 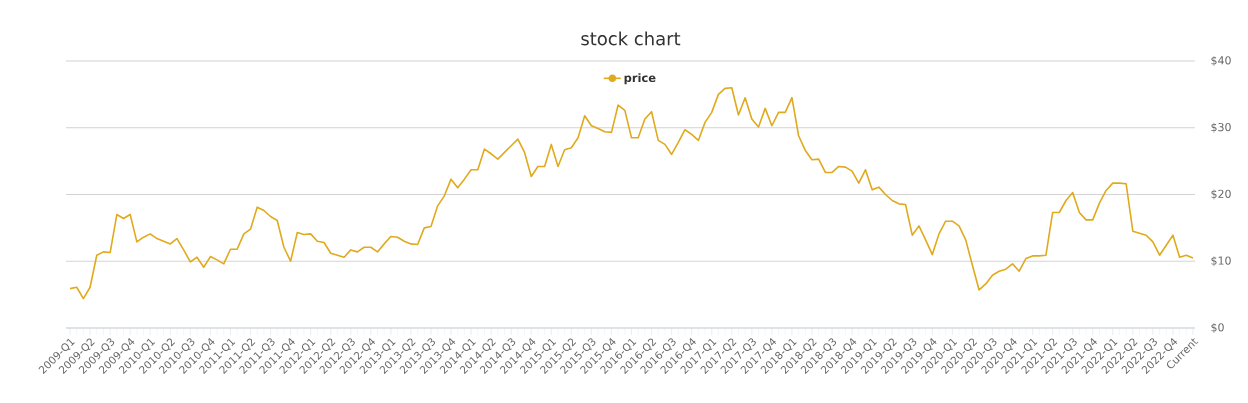 I want to click on y-tick-label: $0, so click(x=1217, y=328).